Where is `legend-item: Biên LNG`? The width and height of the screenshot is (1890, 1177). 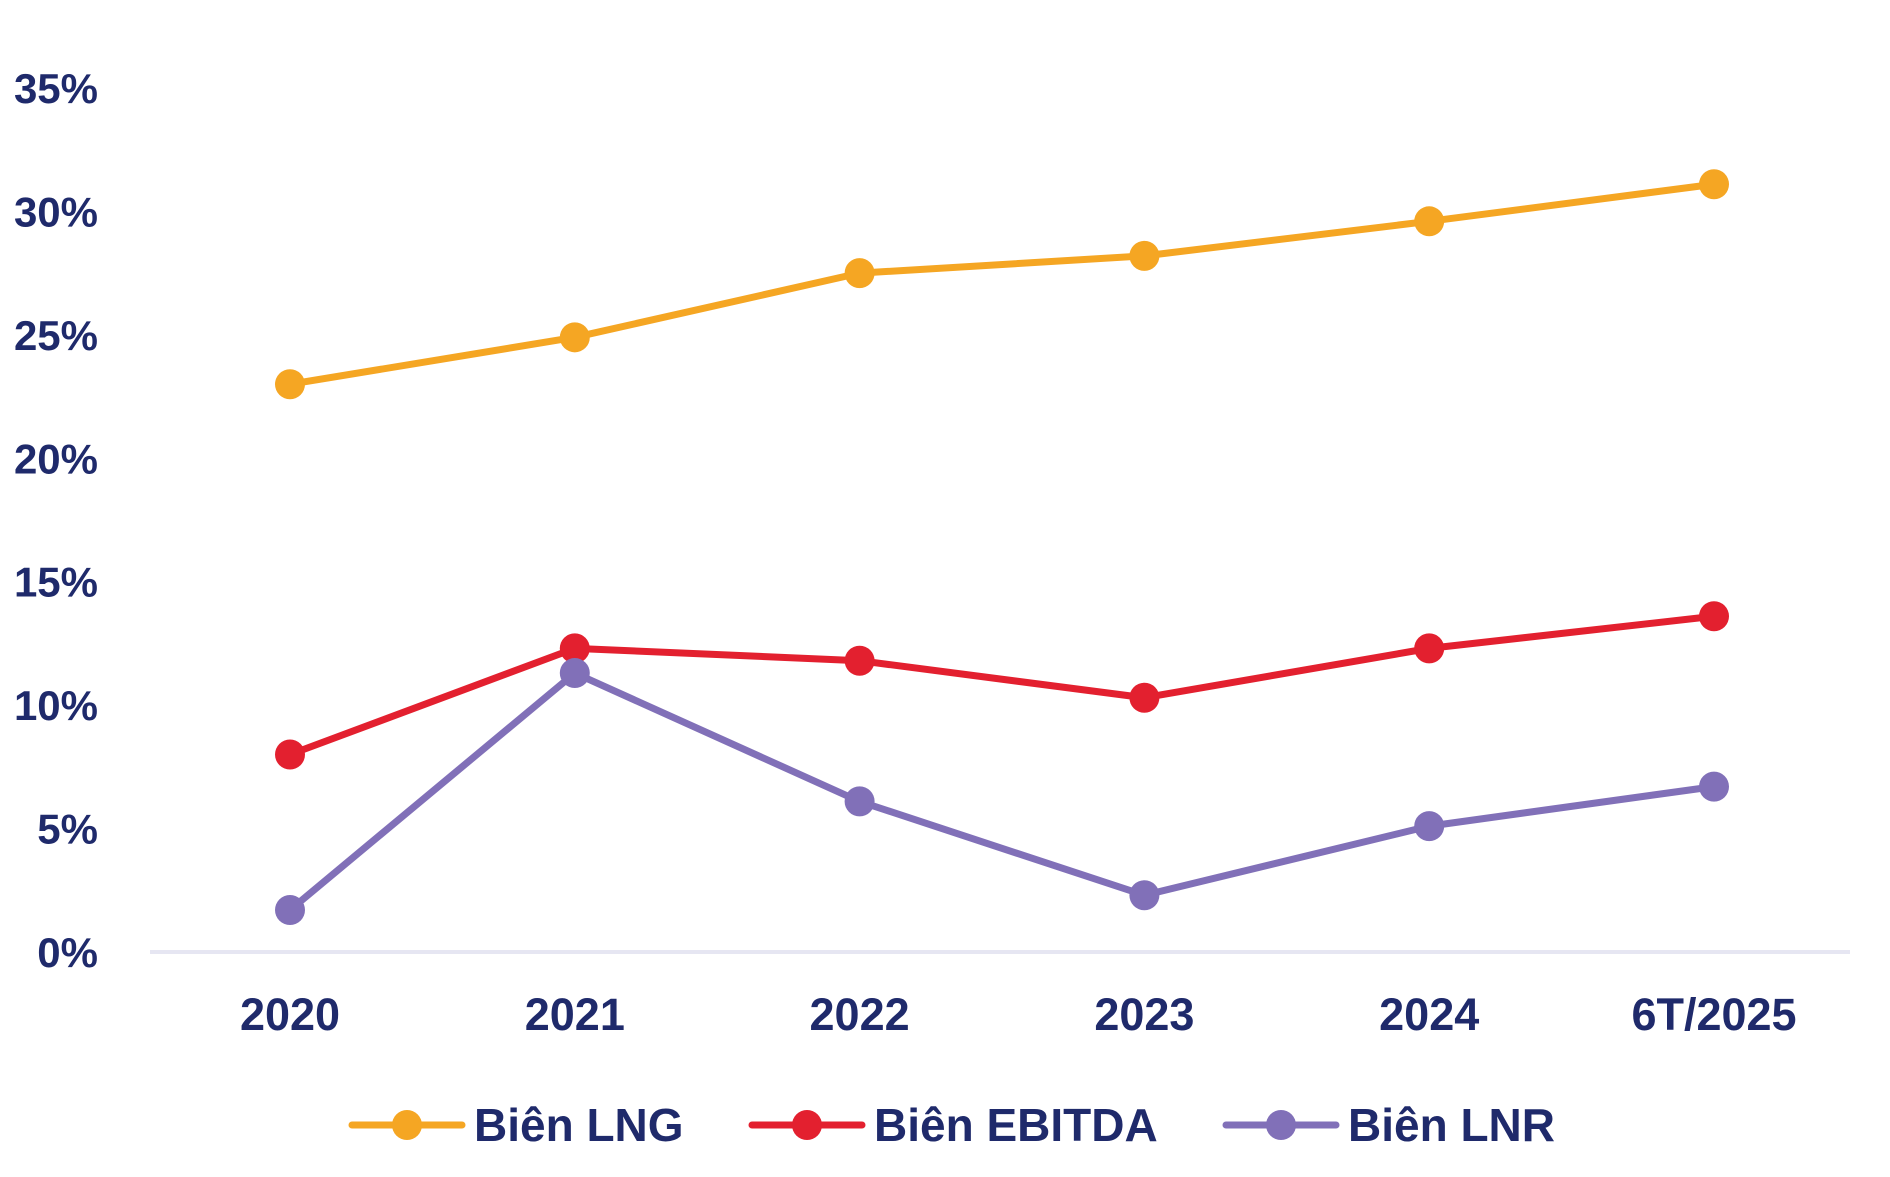
legend-item: Biên LNG is located at coordinates (516, 1125).